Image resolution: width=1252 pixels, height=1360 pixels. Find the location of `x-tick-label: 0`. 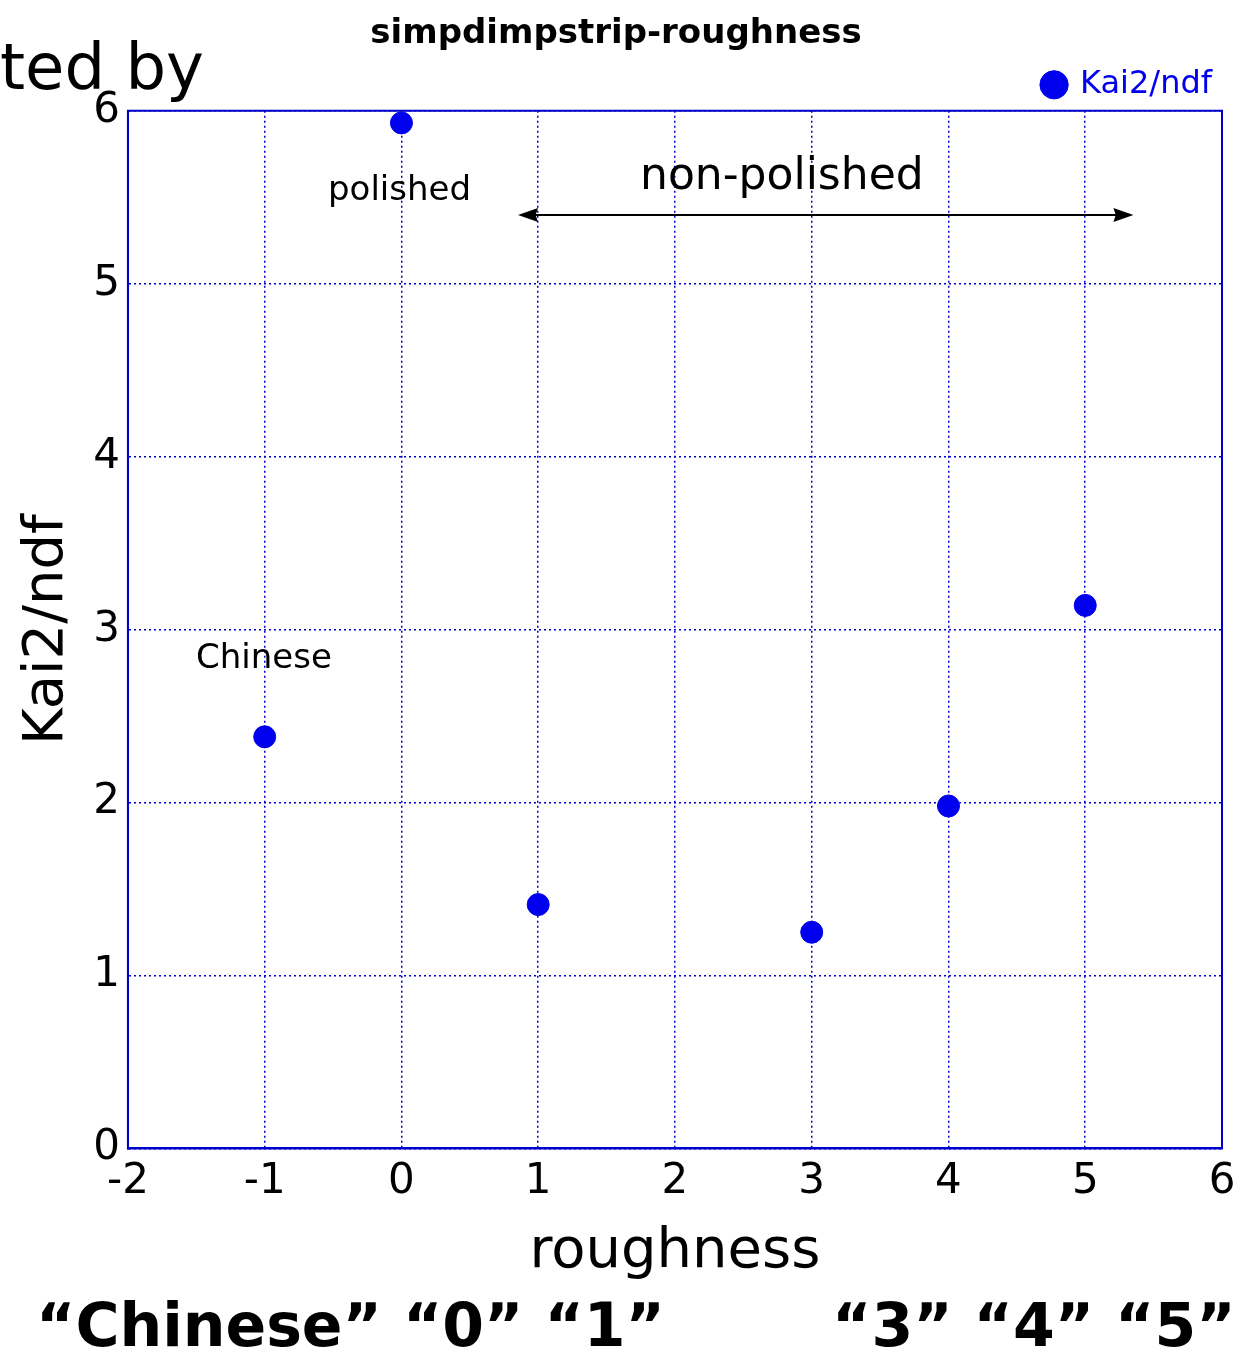

x-tick-label: 0 is located at coordinates (401, 1178).